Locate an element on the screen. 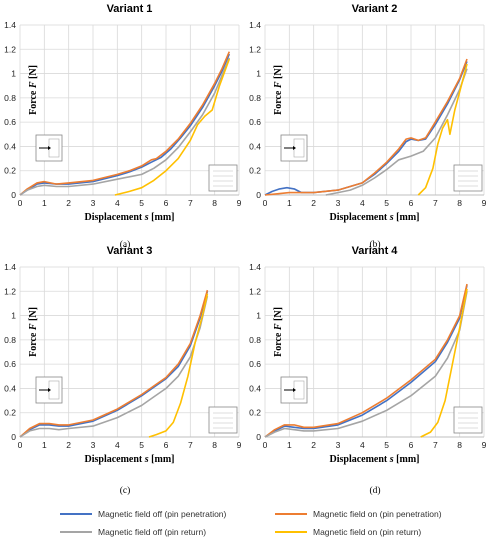  chart-title: Variant 1 is located at coordinates (130, 9).